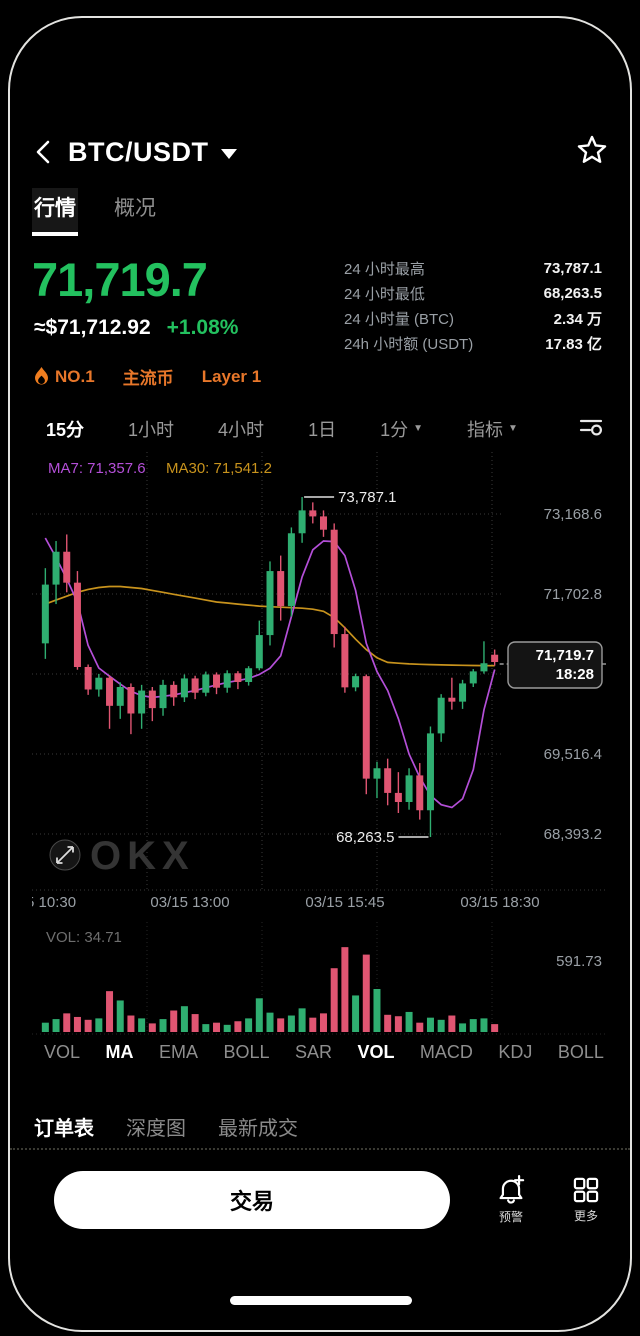  What do you see at coordinates (592, 152) in the screenshot?
I see `favorite-star-button` at bounding box center [592, 152].